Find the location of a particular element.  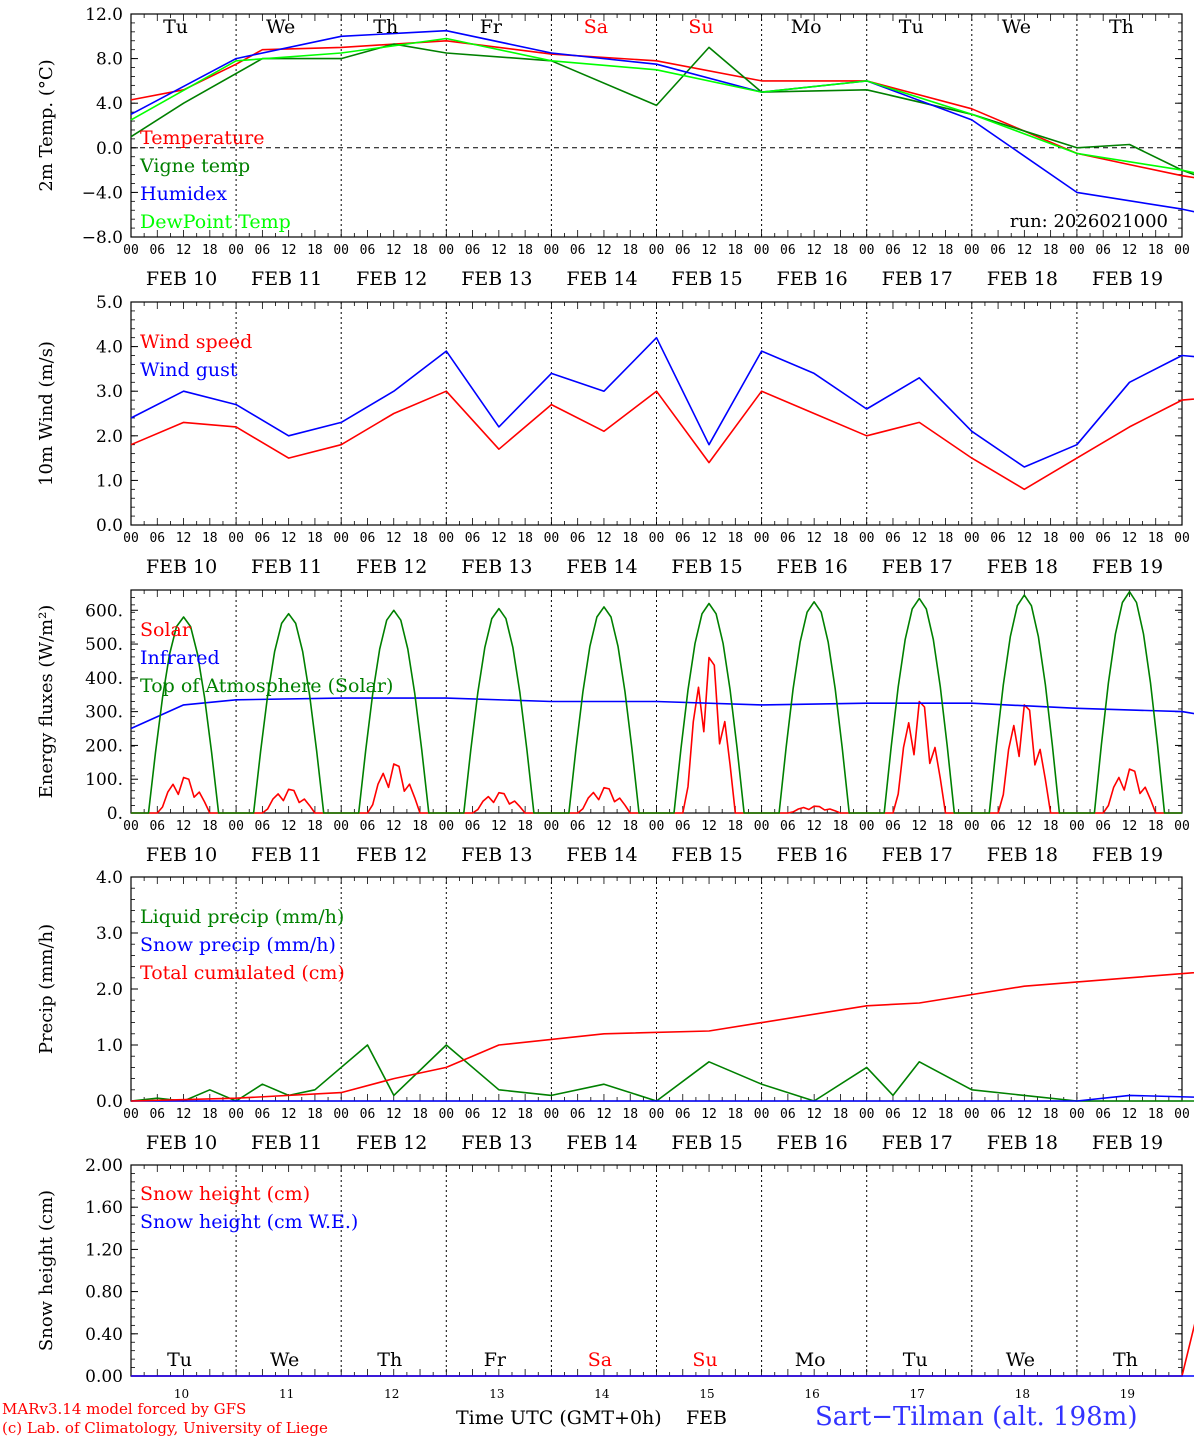

day-name-label: We is located at coordinates (284, 1360).